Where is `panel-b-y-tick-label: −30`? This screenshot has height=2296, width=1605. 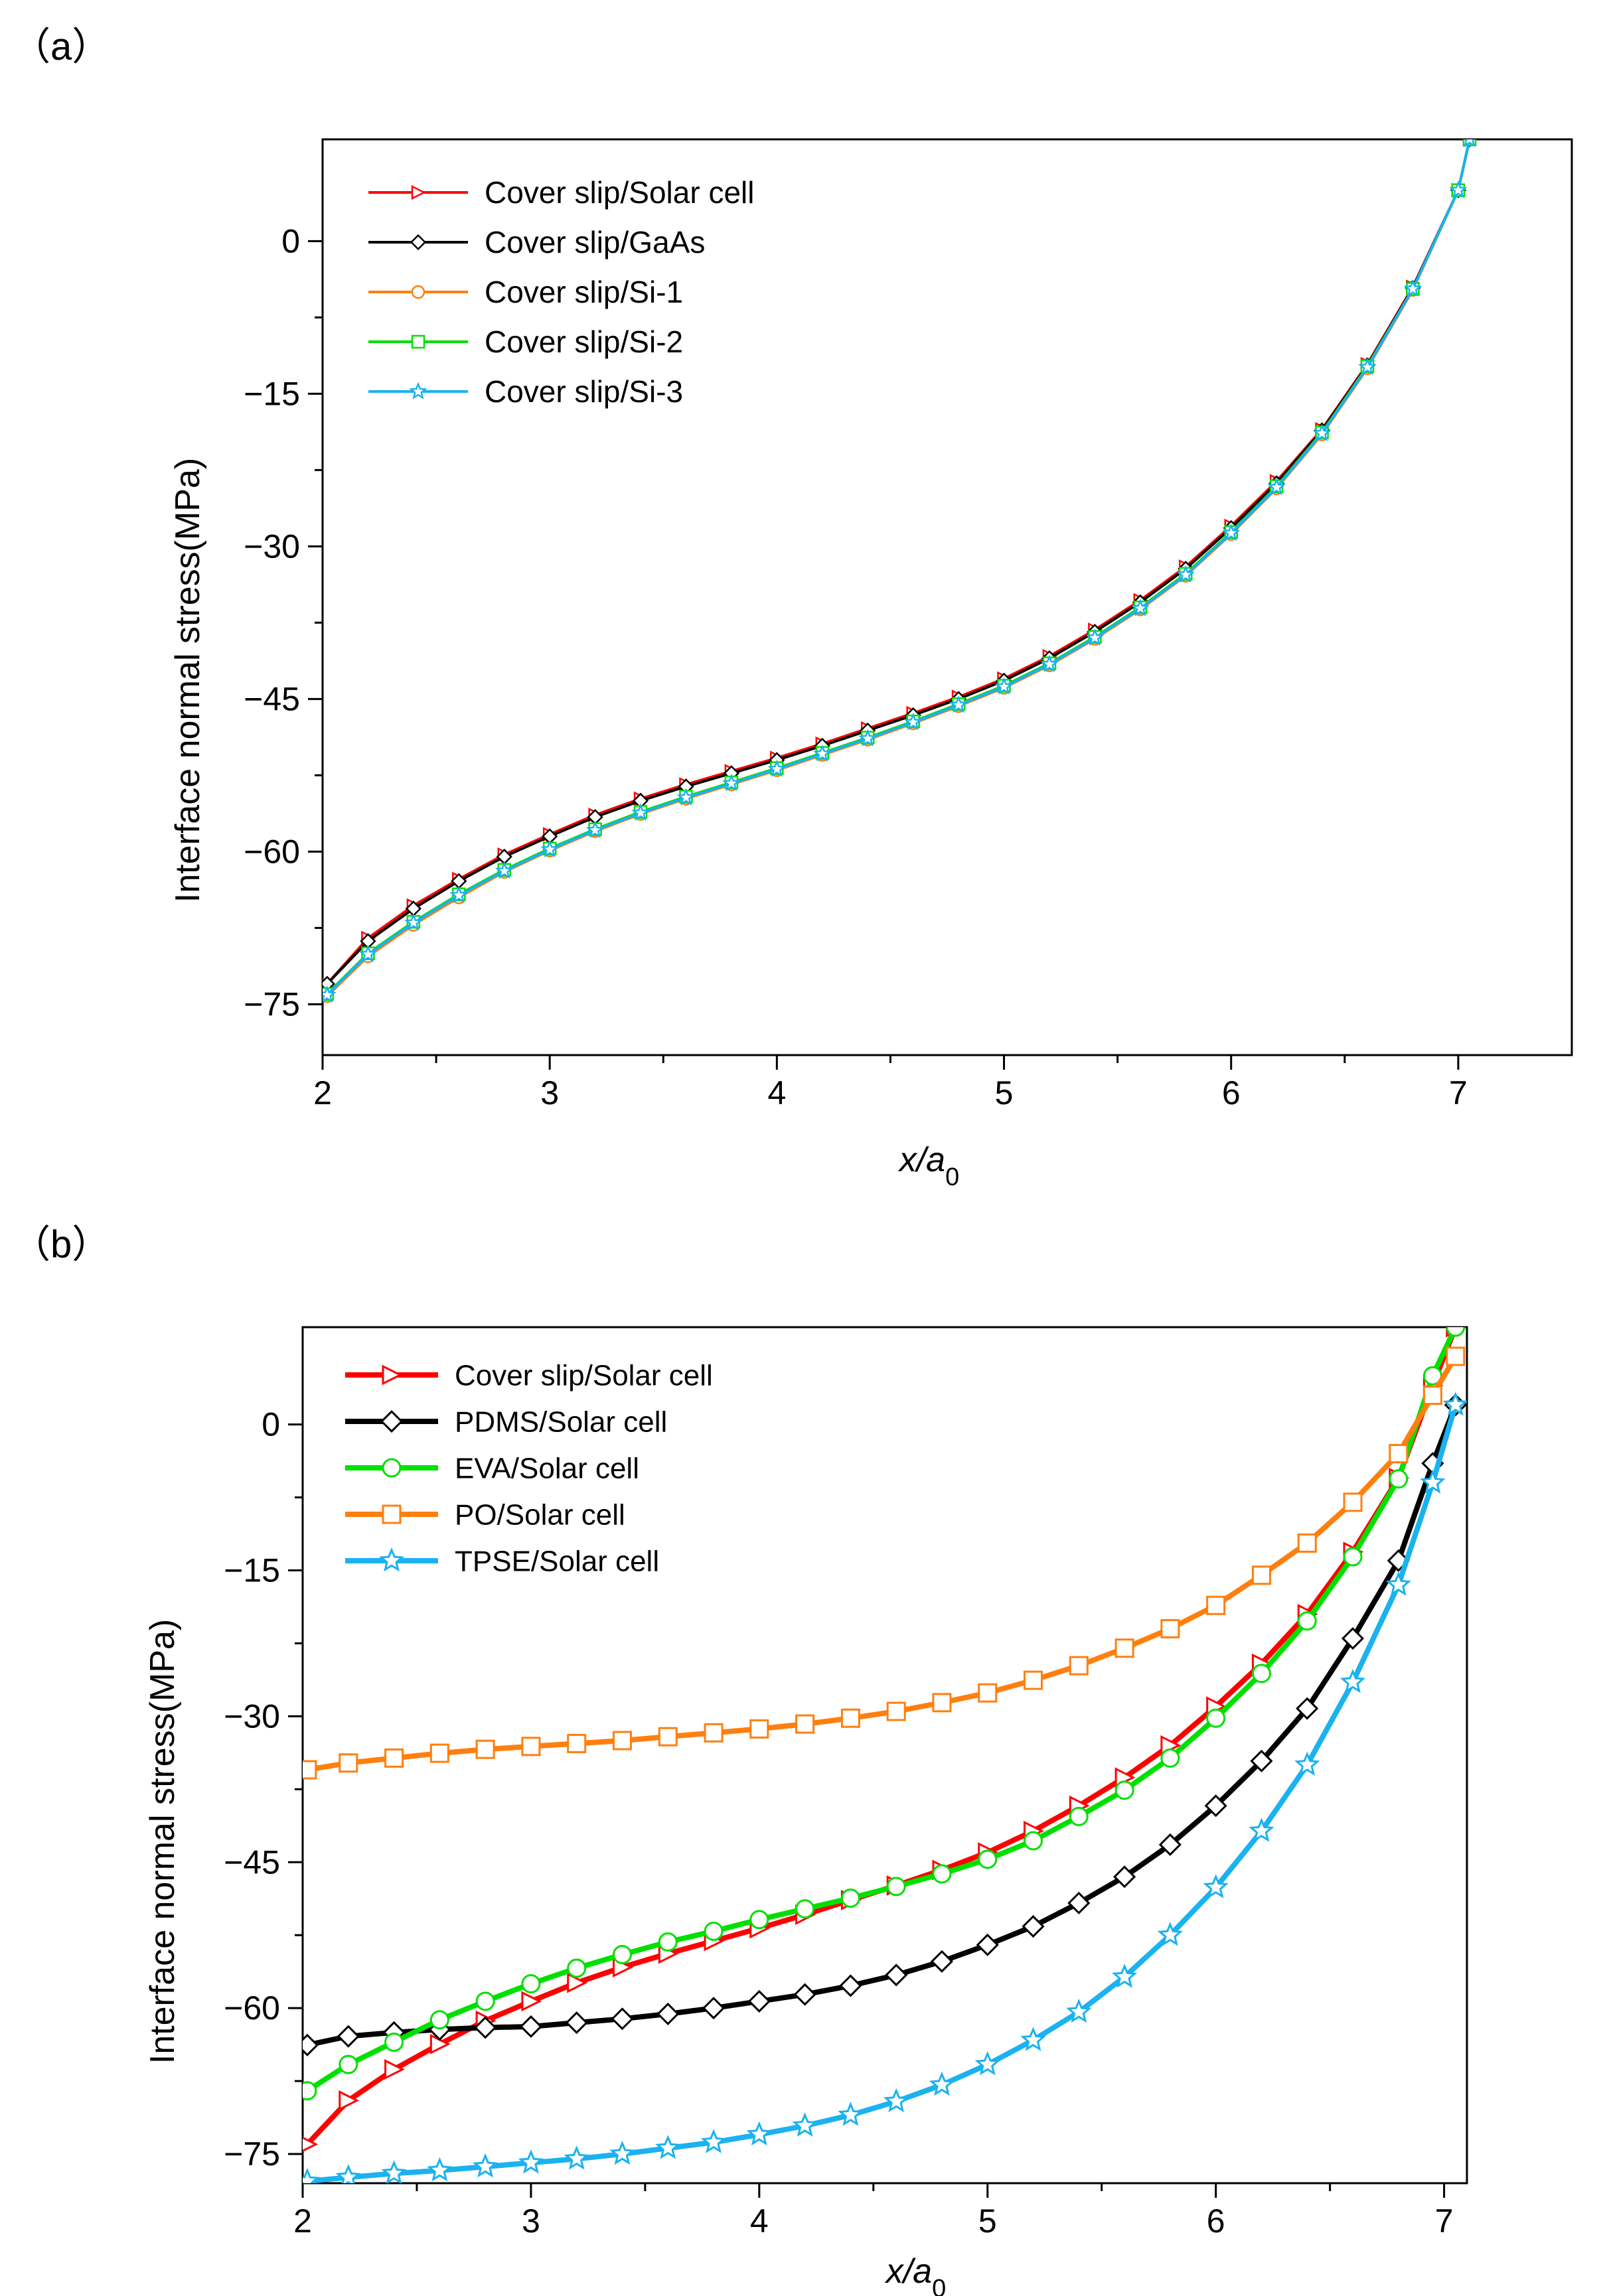 panel-b-y-tick-label: −30 is located at coordinates (252, 1716).